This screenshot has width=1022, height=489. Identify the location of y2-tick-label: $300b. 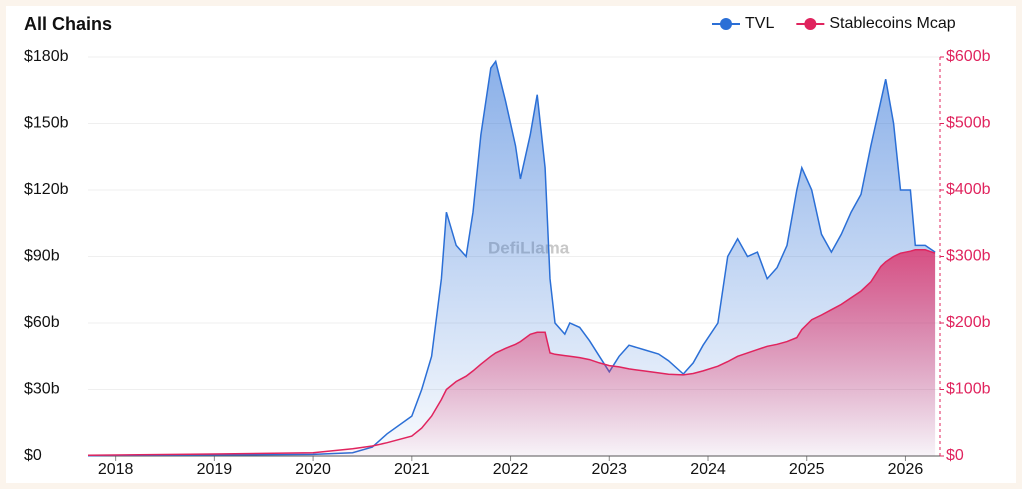
(968, 256).